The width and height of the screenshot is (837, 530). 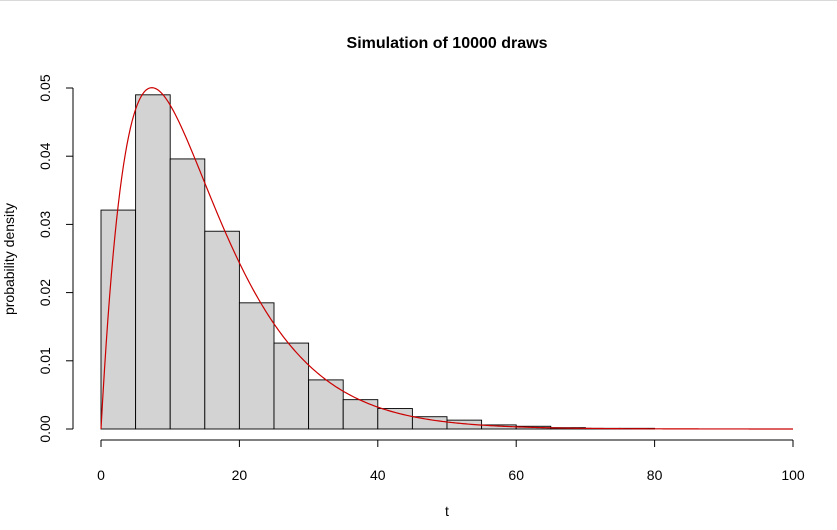 What do you see at coordinates (516, 475) in the screenshot?
I see `x-tick-label: 60` at bounding box center [516, 475].